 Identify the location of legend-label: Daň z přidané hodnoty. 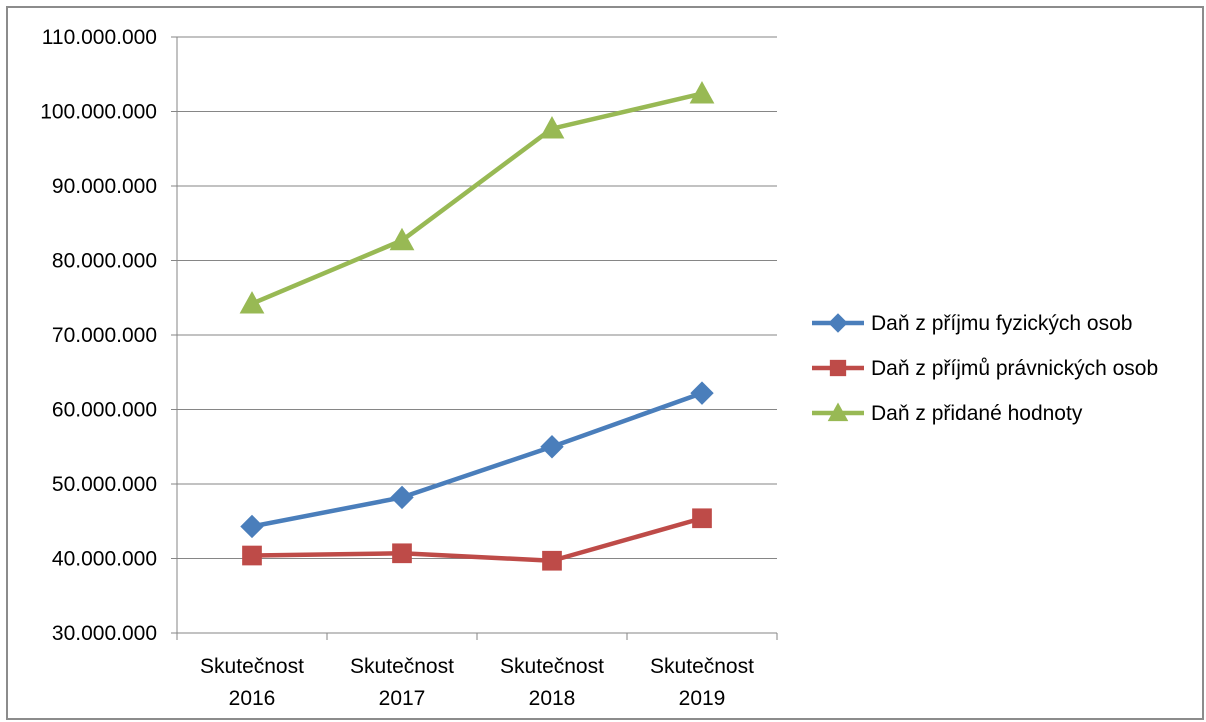
(977, 413).